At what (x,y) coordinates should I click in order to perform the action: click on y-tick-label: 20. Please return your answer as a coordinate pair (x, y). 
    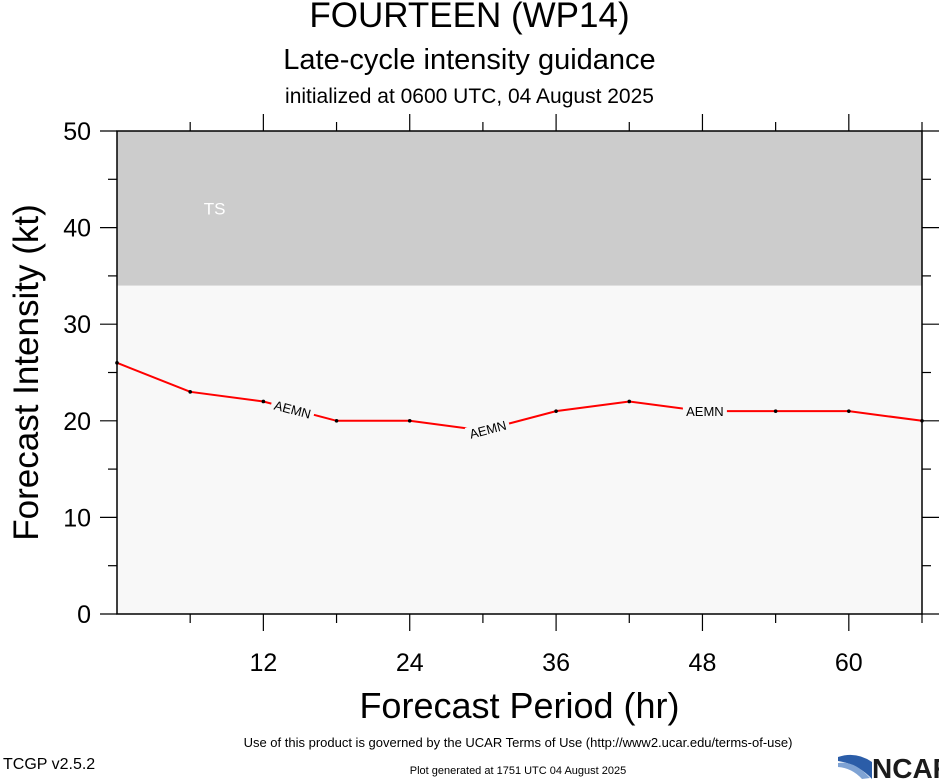
    Looking at the image, I should click on (77, 422).